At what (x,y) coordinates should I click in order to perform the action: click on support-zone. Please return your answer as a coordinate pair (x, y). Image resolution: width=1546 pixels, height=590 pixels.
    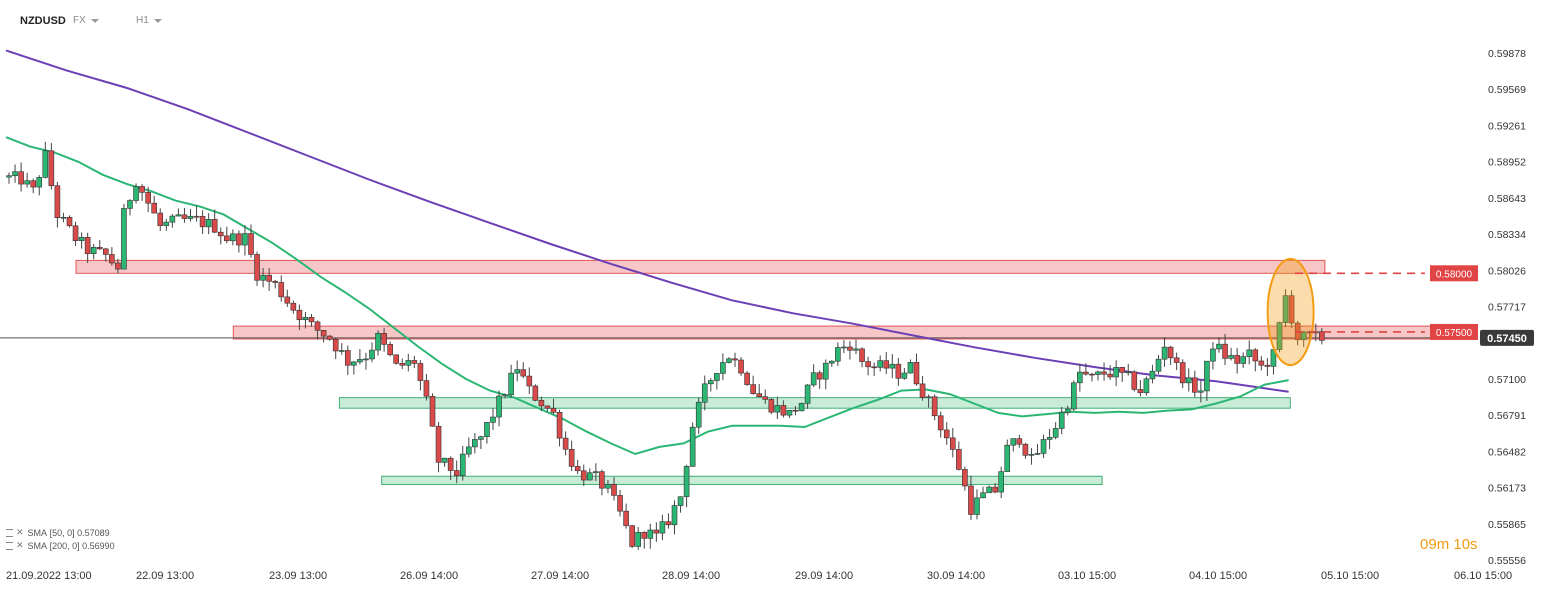
    Looking at the image, I should click on (742, 480).